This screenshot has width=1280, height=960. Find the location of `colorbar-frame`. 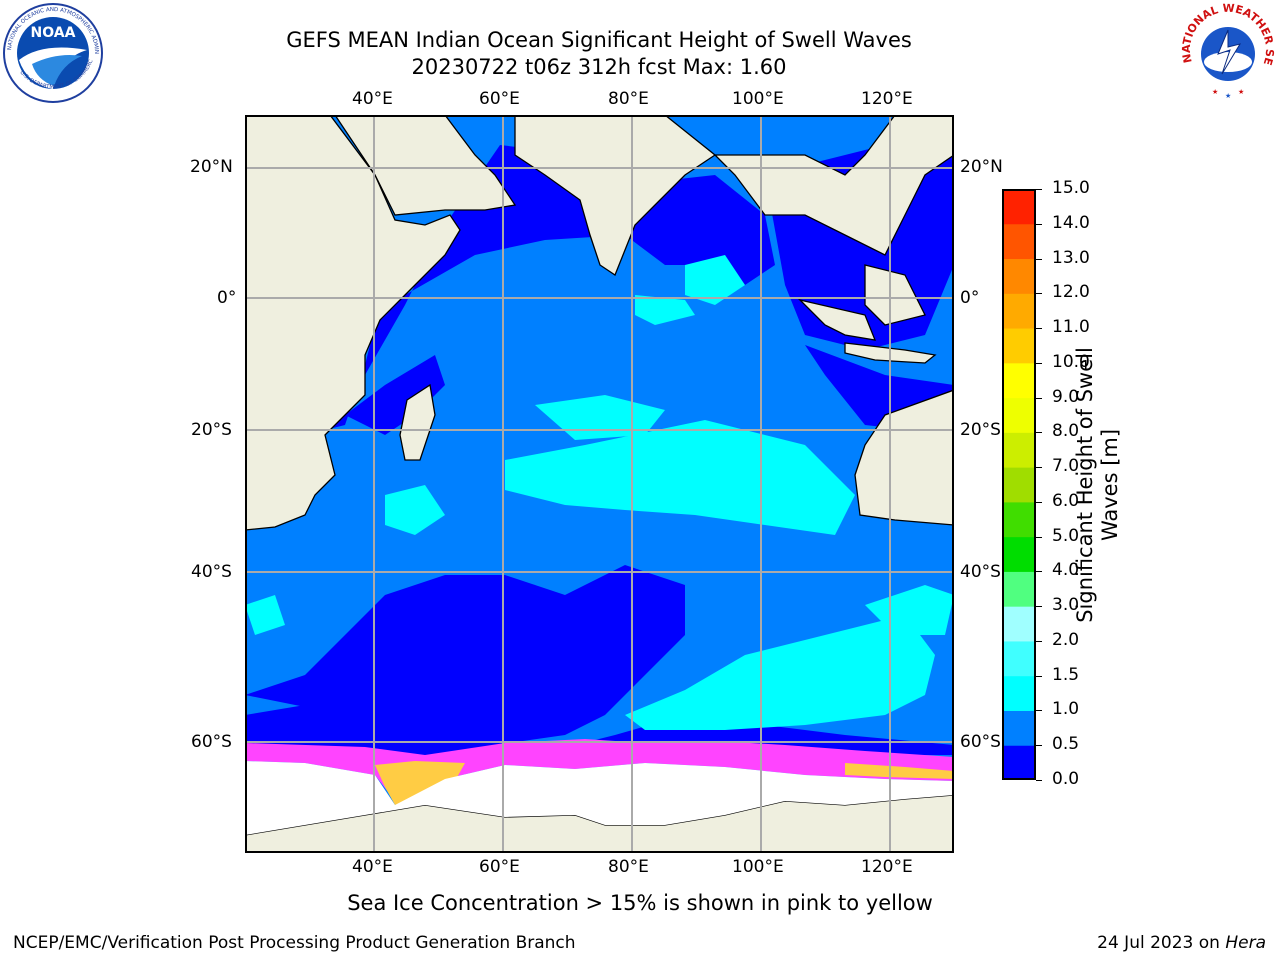

colorbar-frame is located at coordinates (1019, 484).